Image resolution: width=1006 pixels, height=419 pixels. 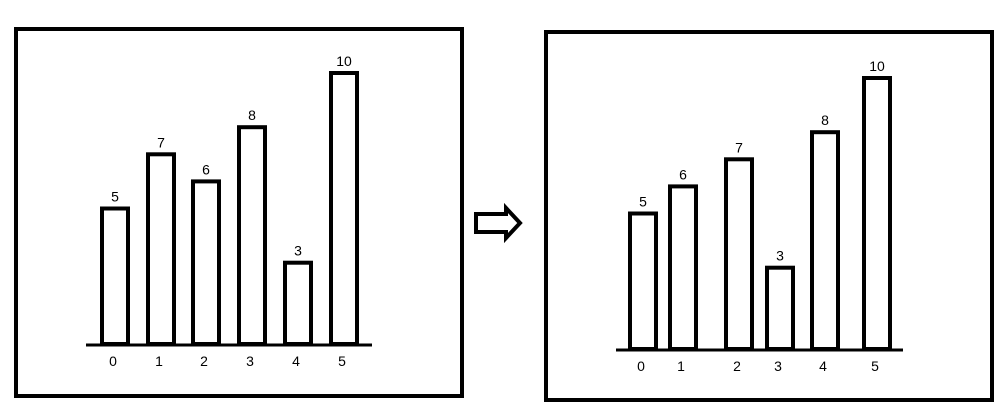 I want to click on right-index-label-0: 0, so click(x=641, y=366).